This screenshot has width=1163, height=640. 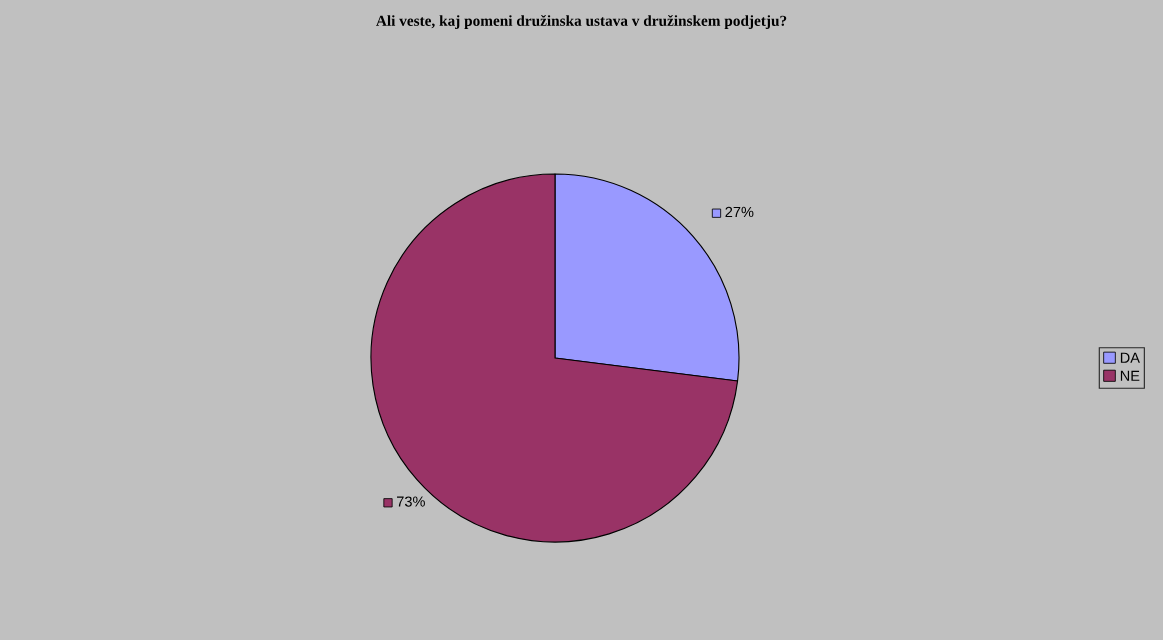 I want to click on data-label: 27%, so click(x=739, y=212).